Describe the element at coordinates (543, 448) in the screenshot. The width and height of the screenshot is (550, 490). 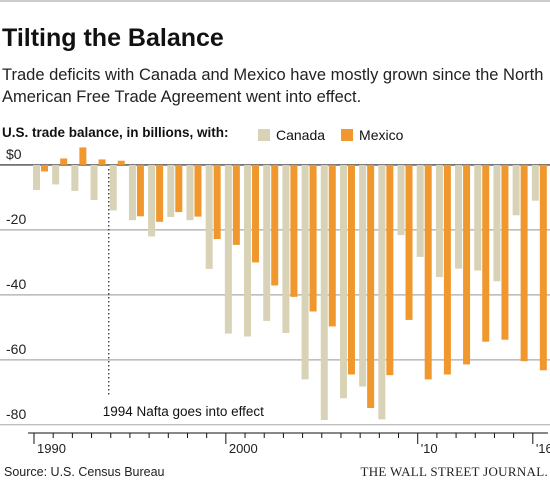
I see `x-tick-label: '16` at that location.